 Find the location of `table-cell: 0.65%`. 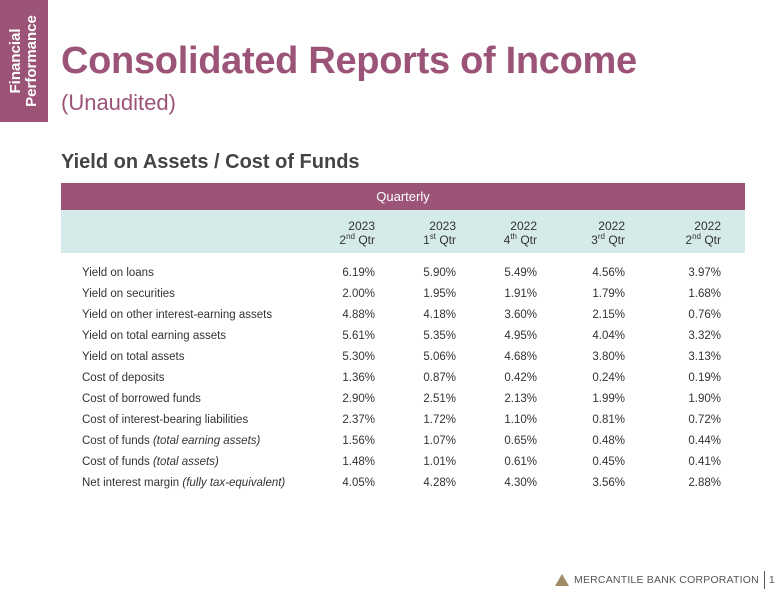

table-cell: 0.65% is located at coordinates (520, 441).